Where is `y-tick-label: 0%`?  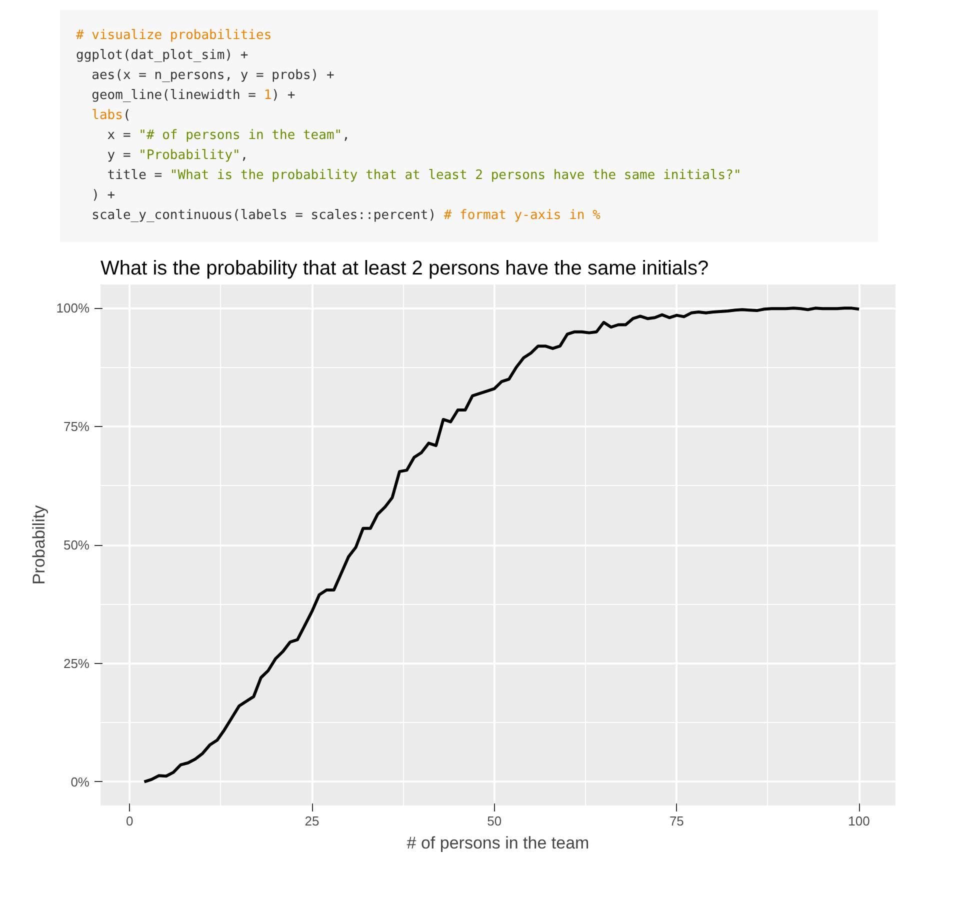
y-tick-label: 0% is located at coordinates (80, 782).